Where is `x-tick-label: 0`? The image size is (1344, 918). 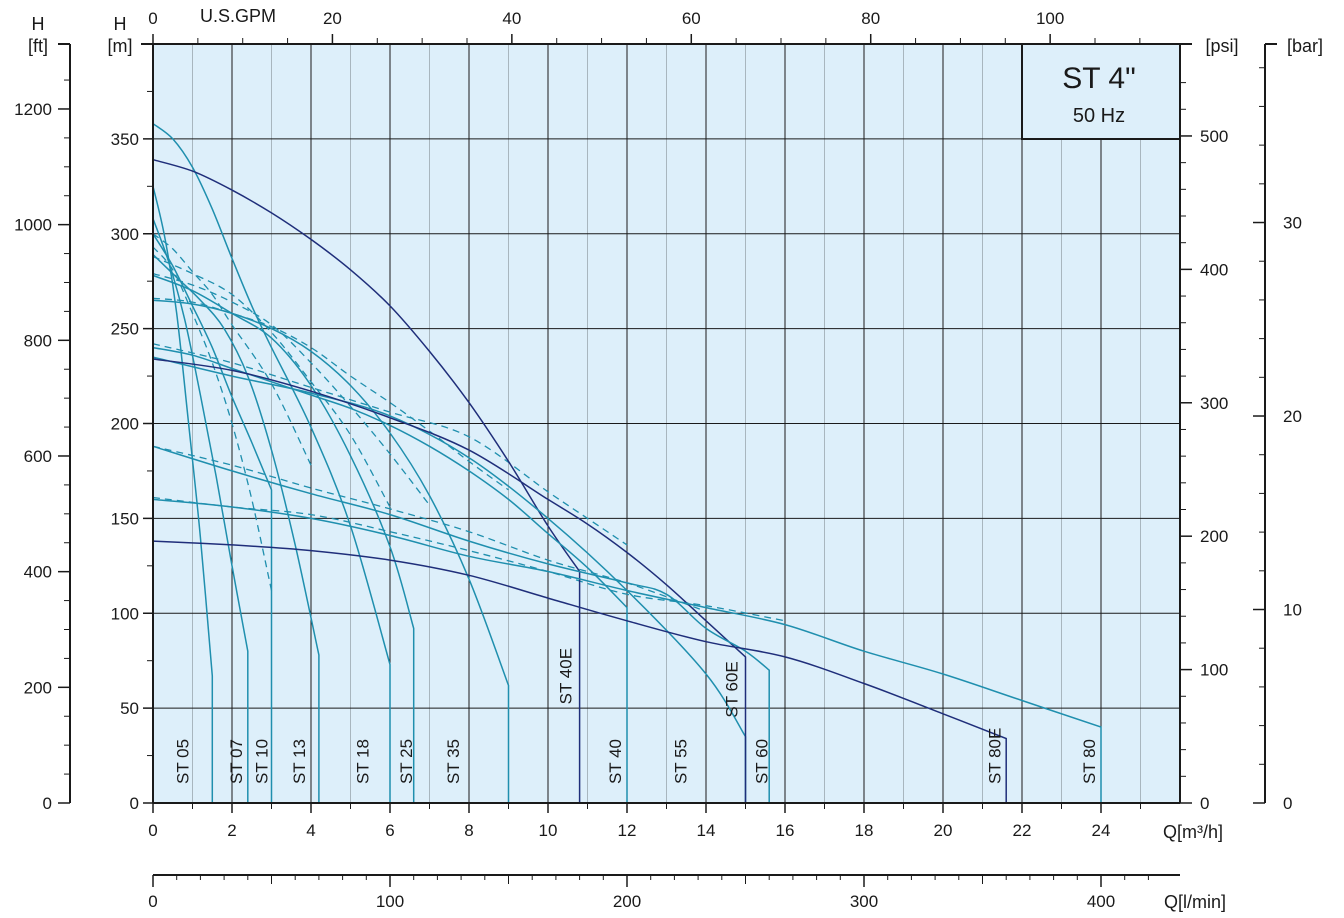 x-tick-label: 0 is located at coordinates (152, 830).